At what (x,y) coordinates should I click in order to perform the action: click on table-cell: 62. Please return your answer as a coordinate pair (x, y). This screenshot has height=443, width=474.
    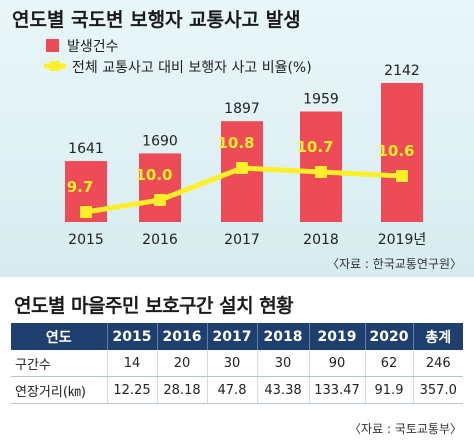
    Looking at the image, I should click on (389, 363).